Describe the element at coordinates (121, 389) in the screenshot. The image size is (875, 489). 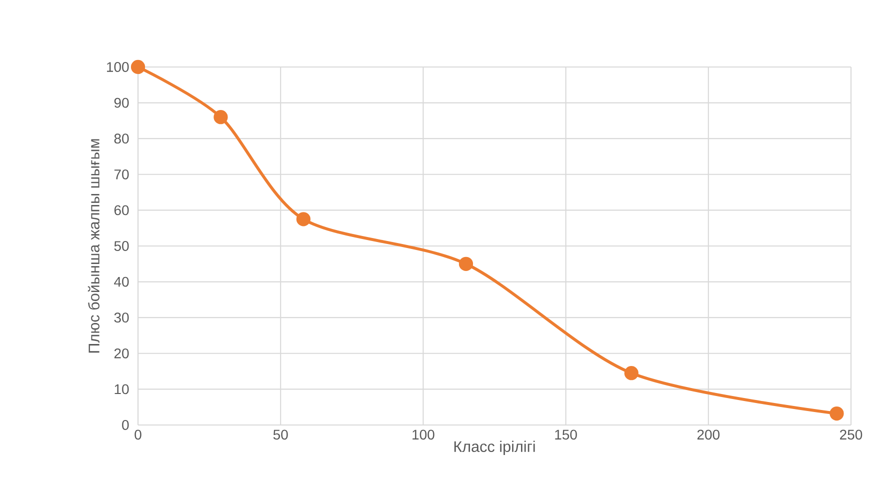
I see `y-tick-label: 10` at that location.